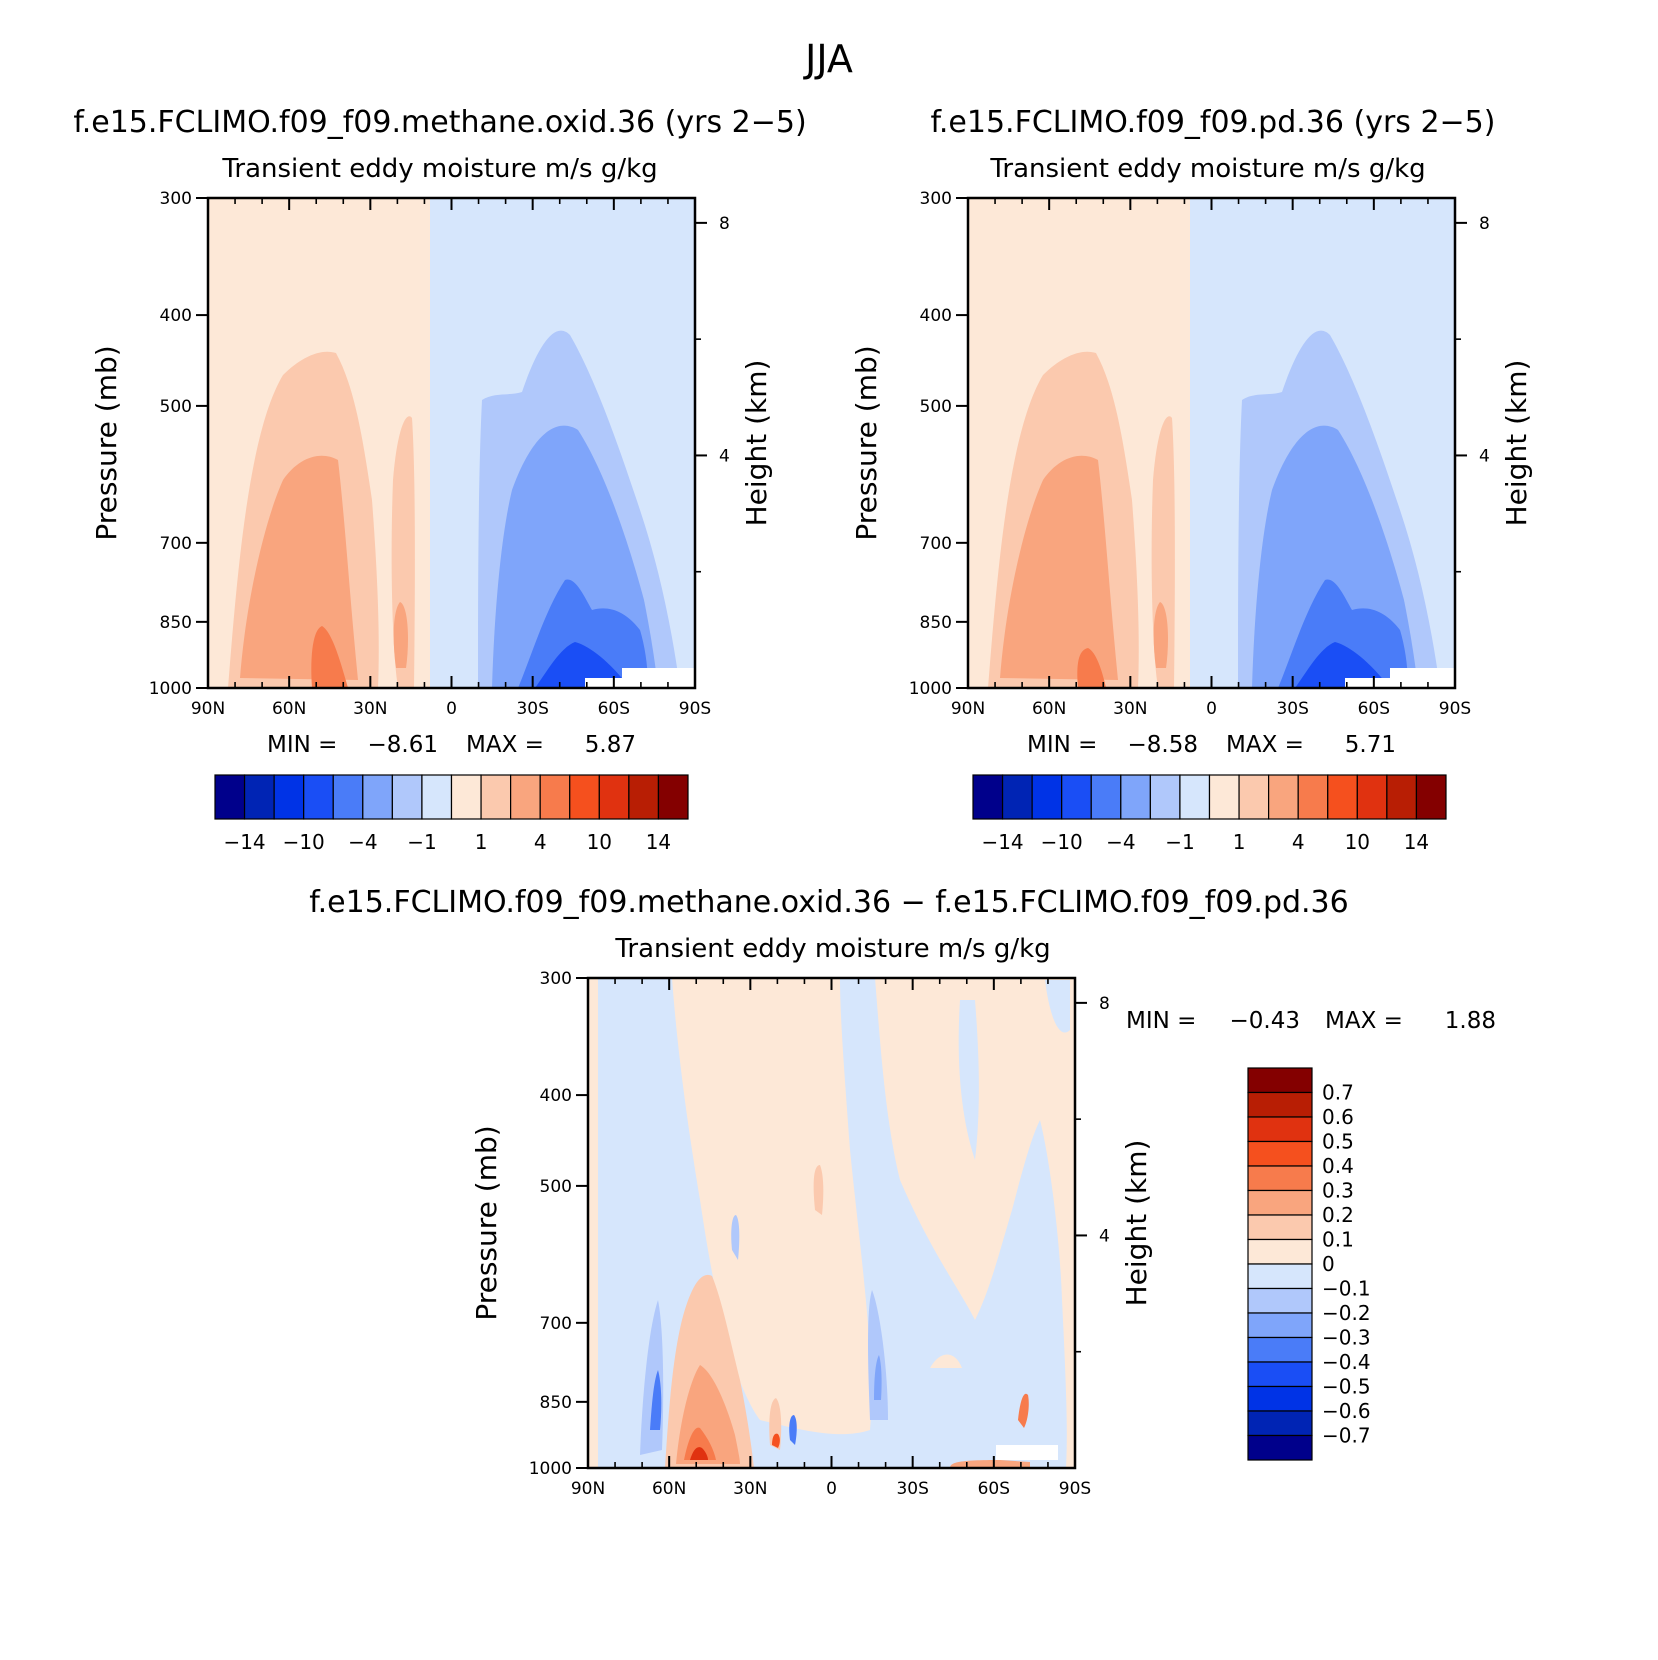  Describe the element at coordinates (1062, 842) in the screenshot. I see `colorbar-label: −10` at that location.